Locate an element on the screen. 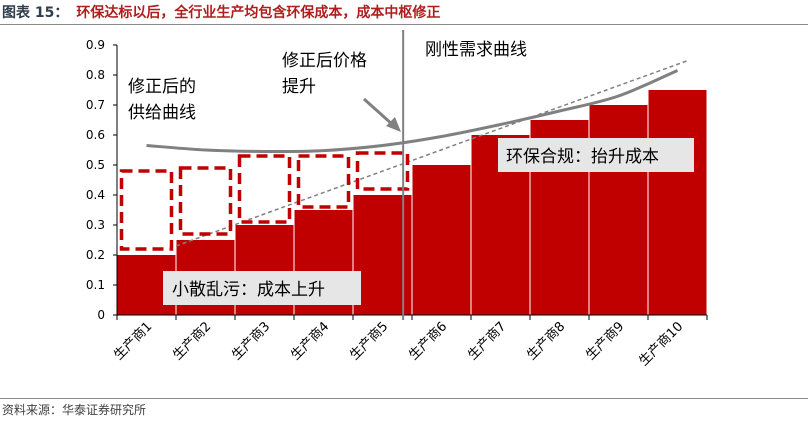  x-tick-label: 生产商10 is located at coordinates (661, 344).